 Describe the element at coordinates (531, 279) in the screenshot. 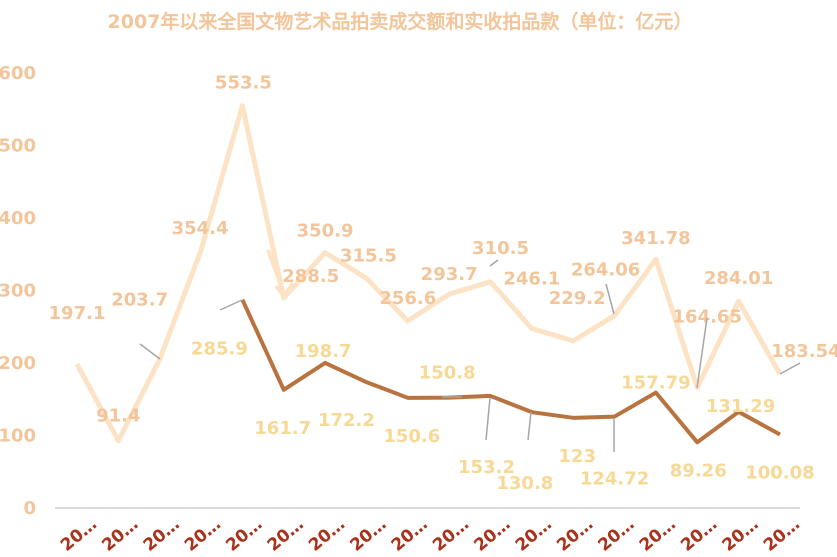

I see `data-label: 246.1` at that location.